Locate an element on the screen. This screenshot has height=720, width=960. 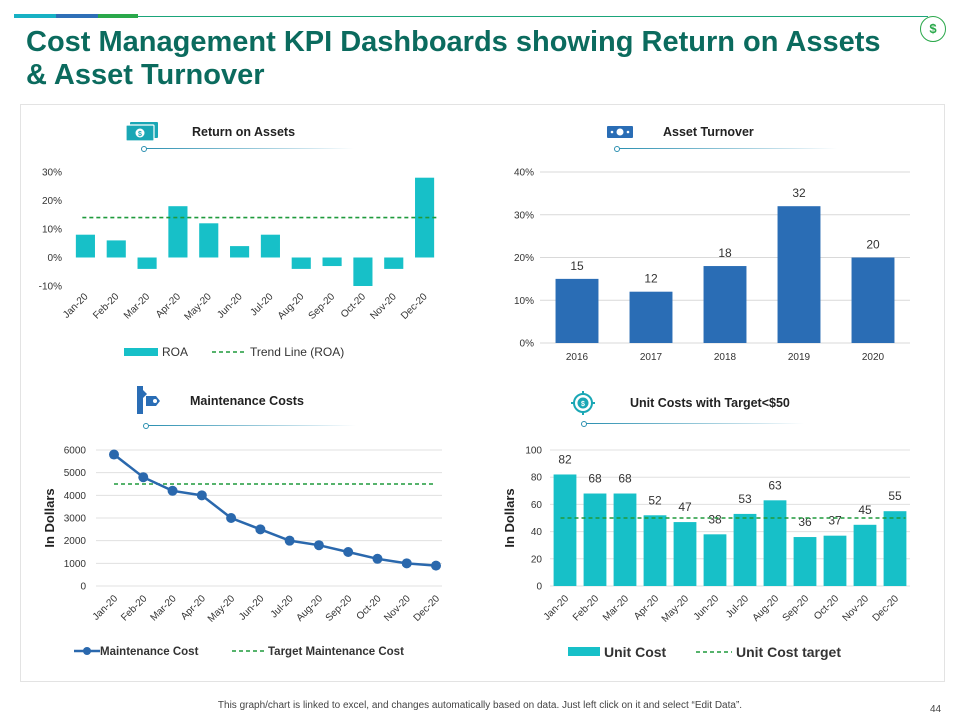
x-tick-label: 2017 is located at coordinates (651, 357).